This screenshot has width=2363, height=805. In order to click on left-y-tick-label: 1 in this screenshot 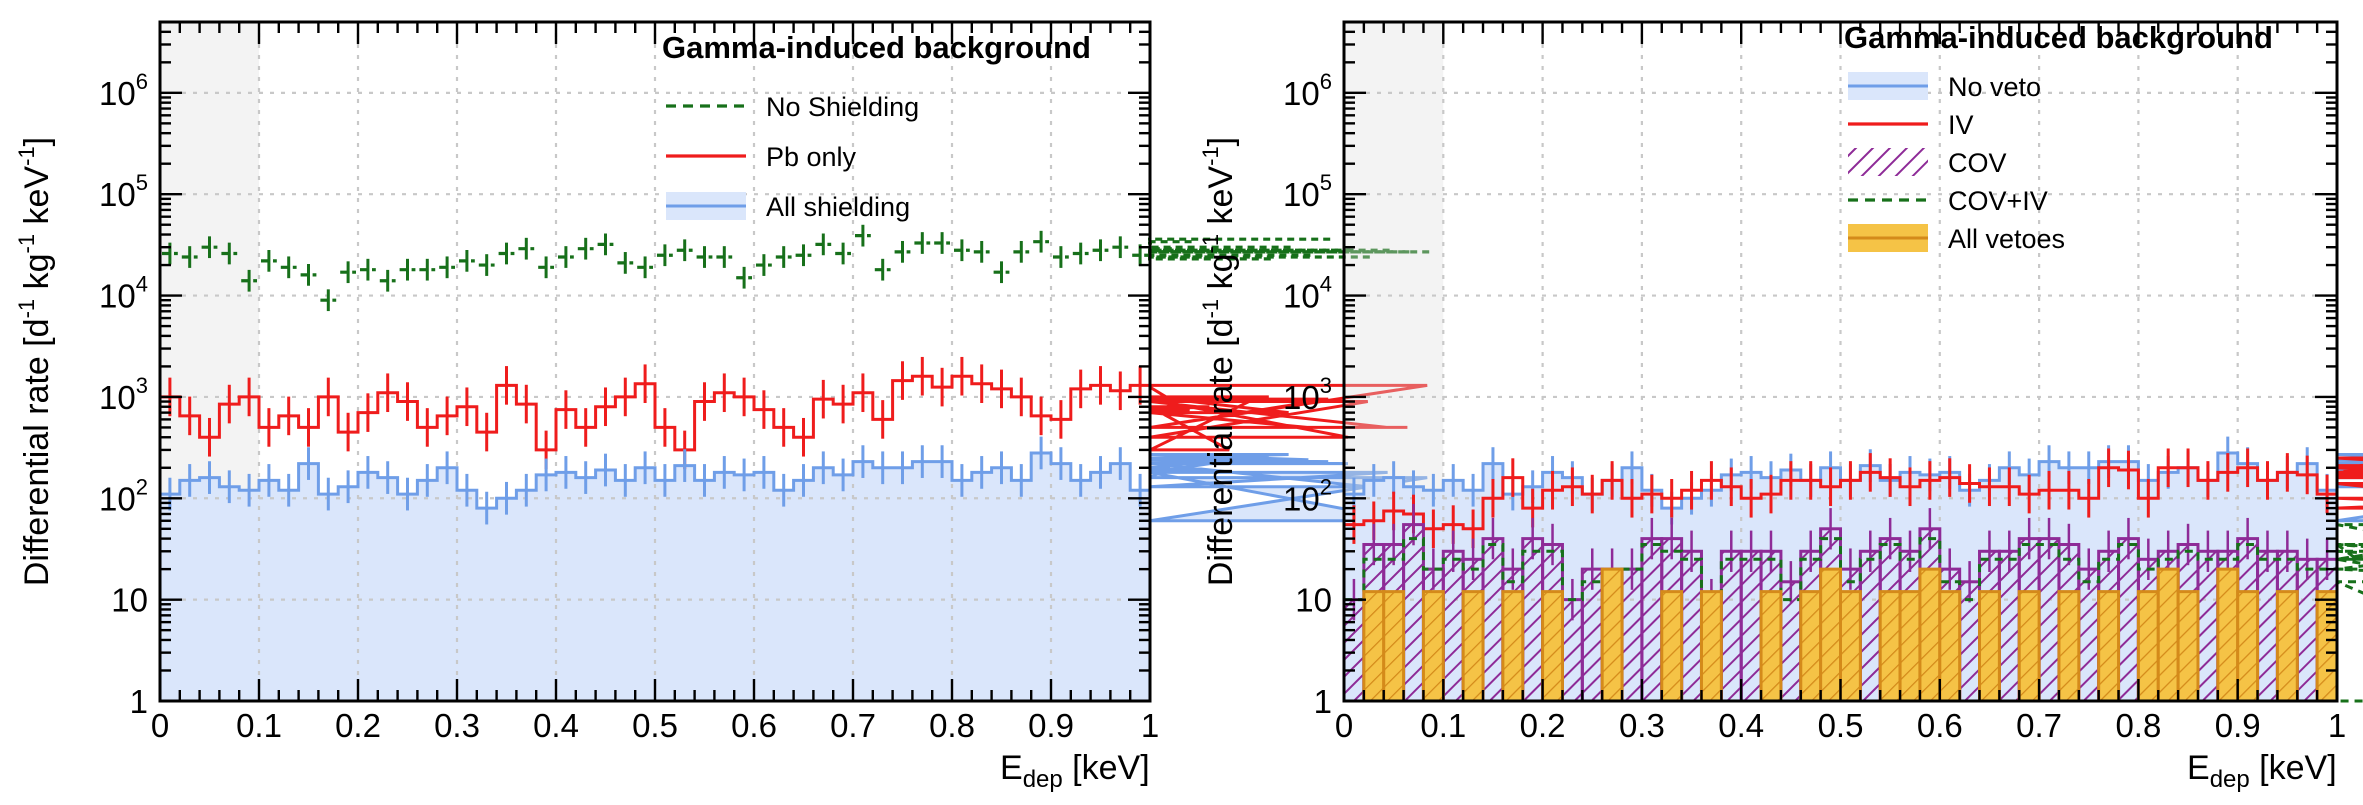, I will do `click(139, 701)`.